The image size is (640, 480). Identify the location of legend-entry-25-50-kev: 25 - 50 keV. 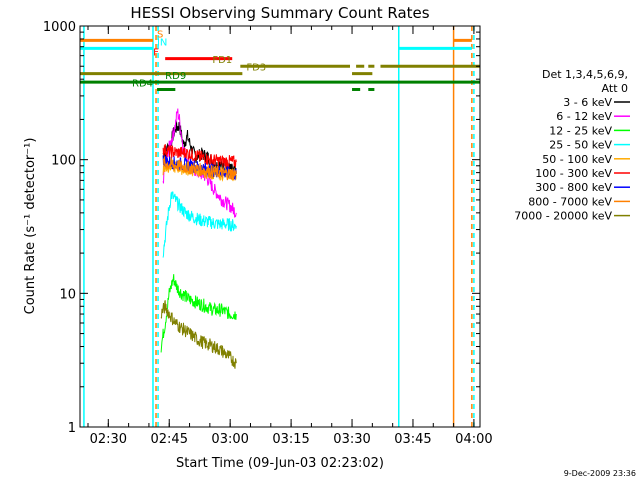
(580, 145).